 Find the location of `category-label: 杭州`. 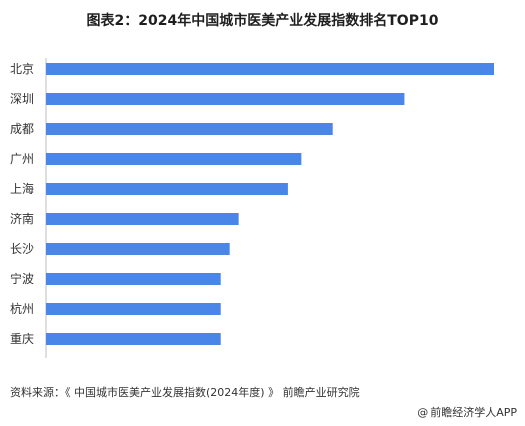

category-label: 杭州 is located at coordinates (22, 308).